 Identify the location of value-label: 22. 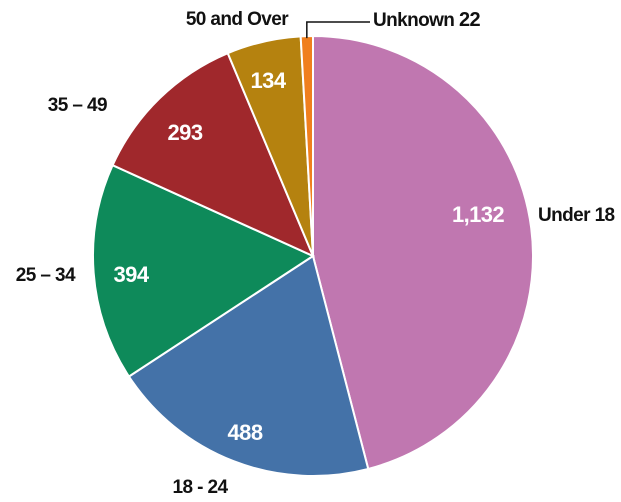
(470, 20).